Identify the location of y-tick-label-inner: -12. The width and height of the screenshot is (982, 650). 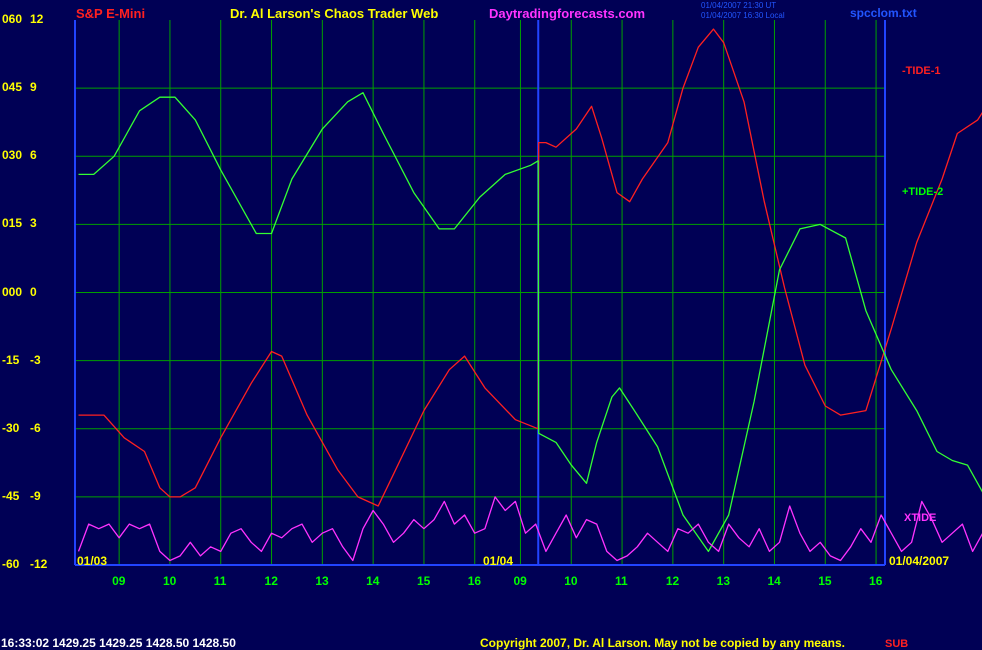
(39, 564).